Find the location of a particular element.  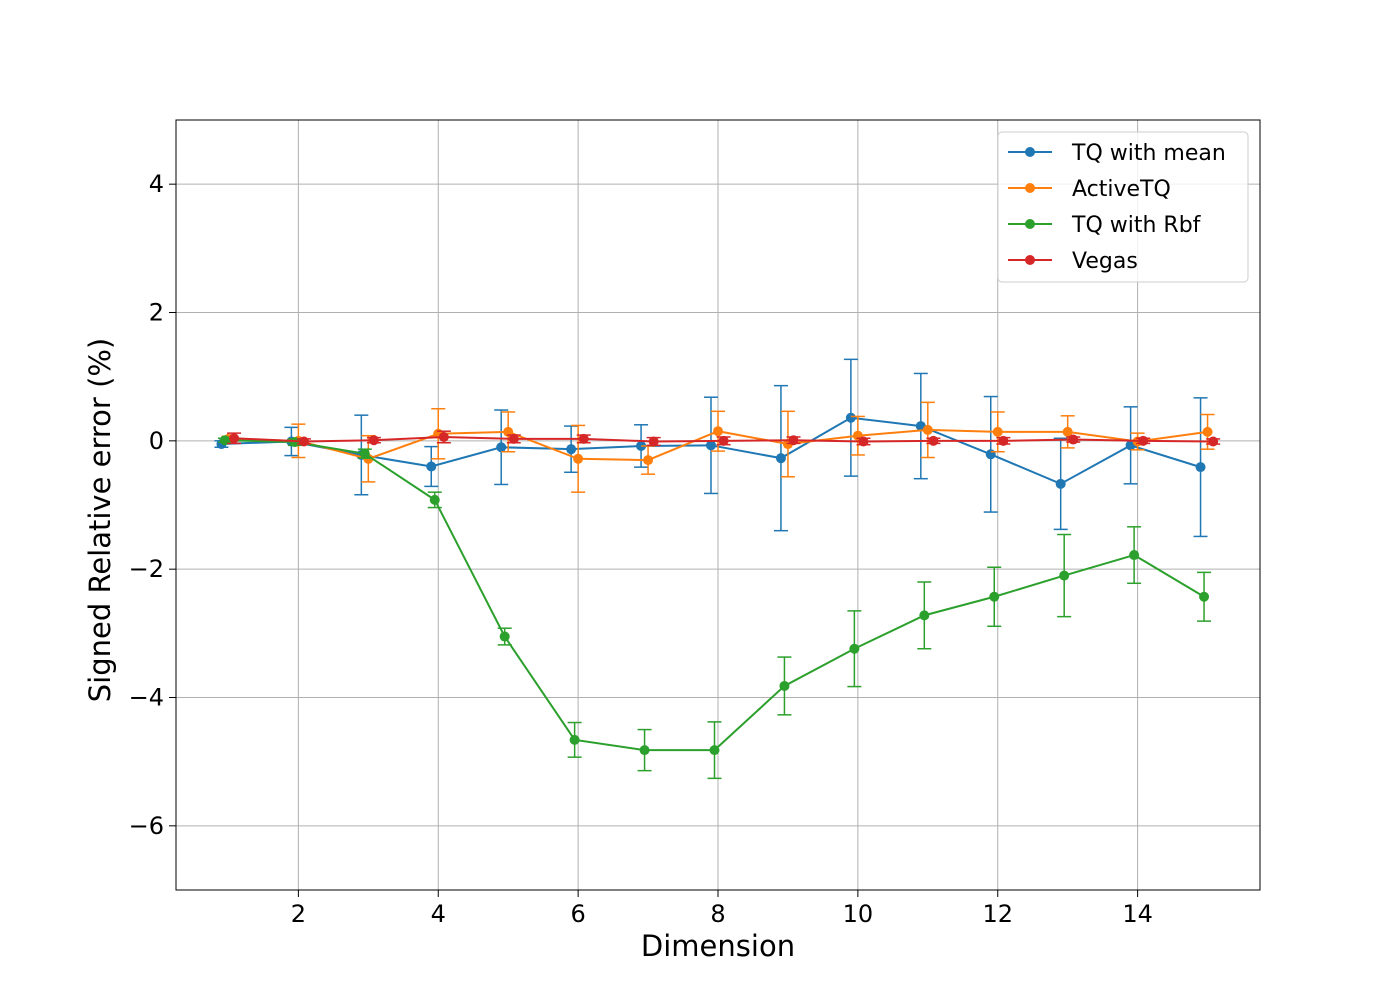

x-tick-label: 14 is located at coordinates (1137, 914).